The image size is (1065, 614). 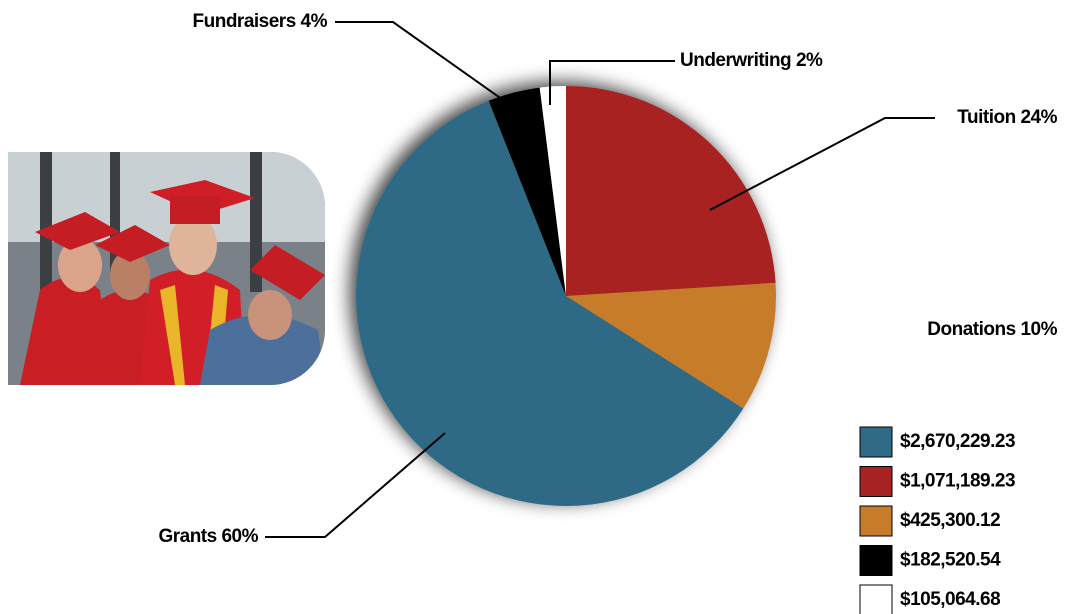 What do you see at coordinates (751, 60) in the screenshot?
I see `slice-label: Underwriting 2%` at bounding box center [751, 60].